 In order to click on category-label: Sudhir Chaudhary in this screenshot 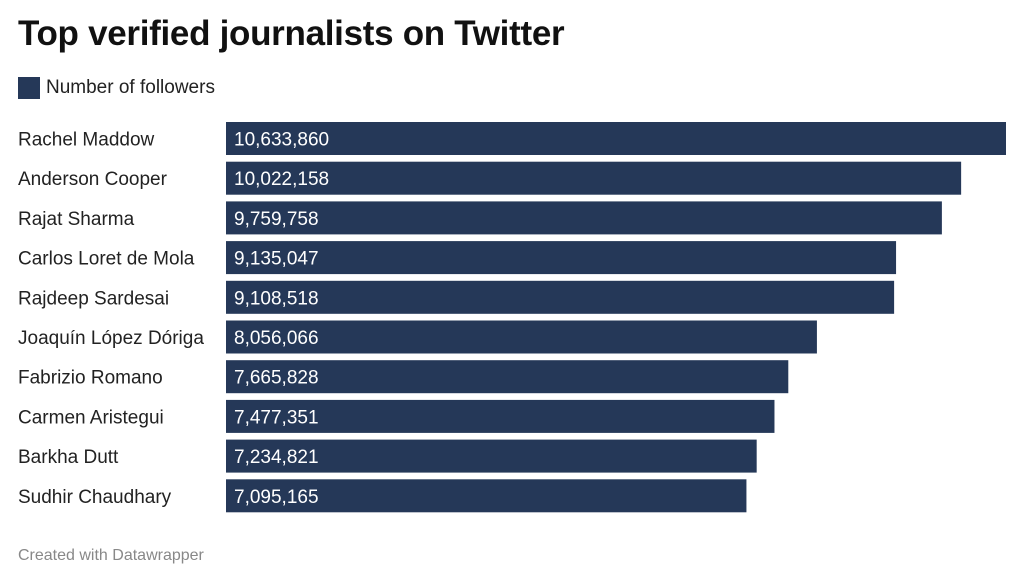, I will do `click(95, 497)`.